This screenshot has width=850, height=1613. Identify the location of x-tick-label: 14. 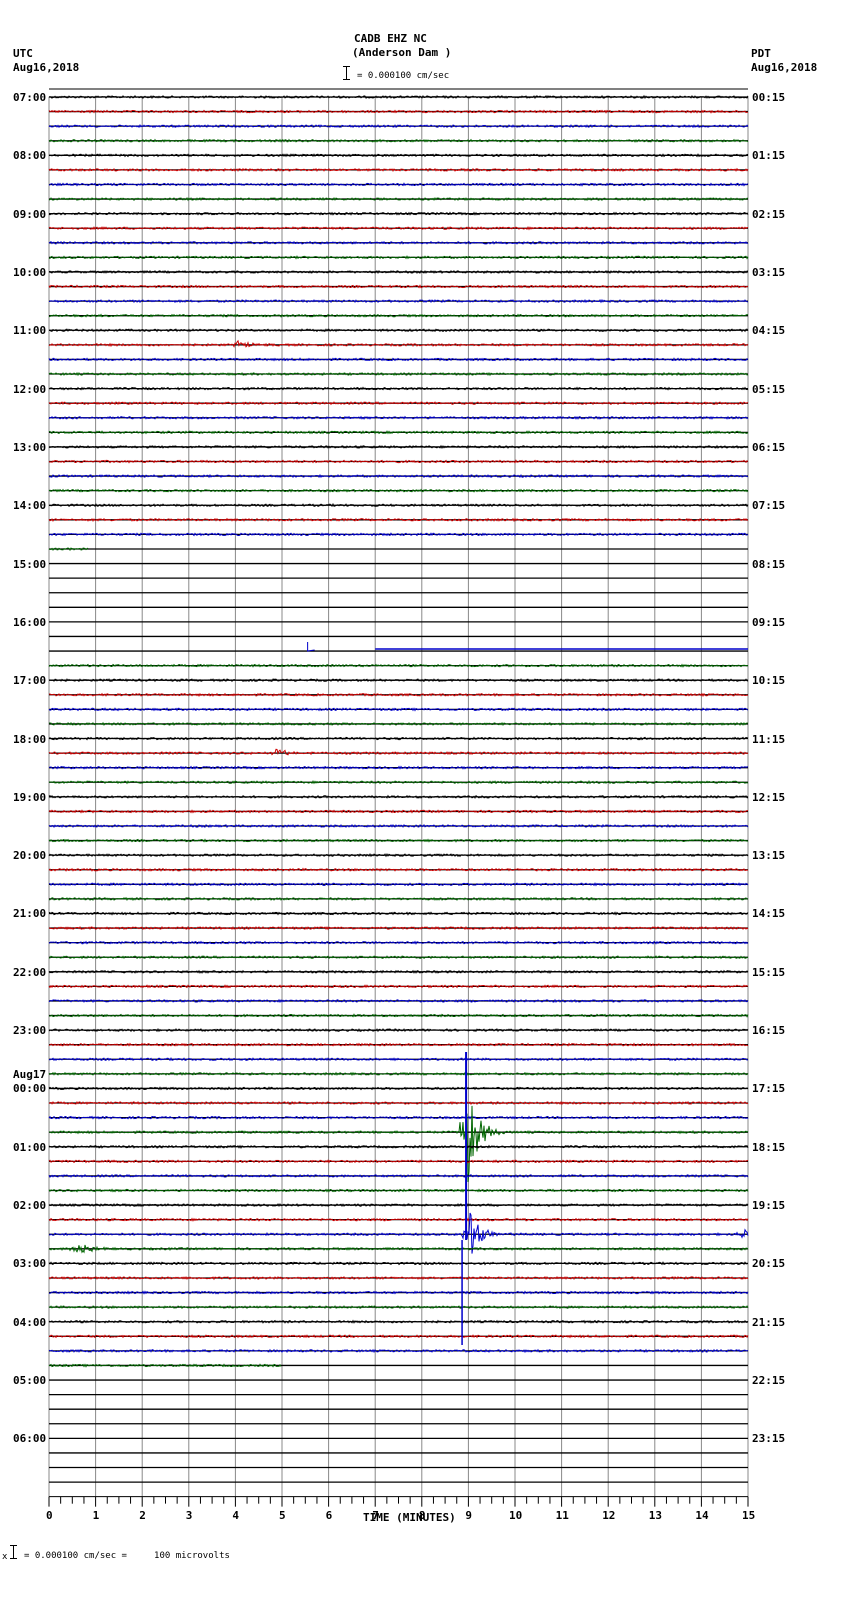
(702, 1515).